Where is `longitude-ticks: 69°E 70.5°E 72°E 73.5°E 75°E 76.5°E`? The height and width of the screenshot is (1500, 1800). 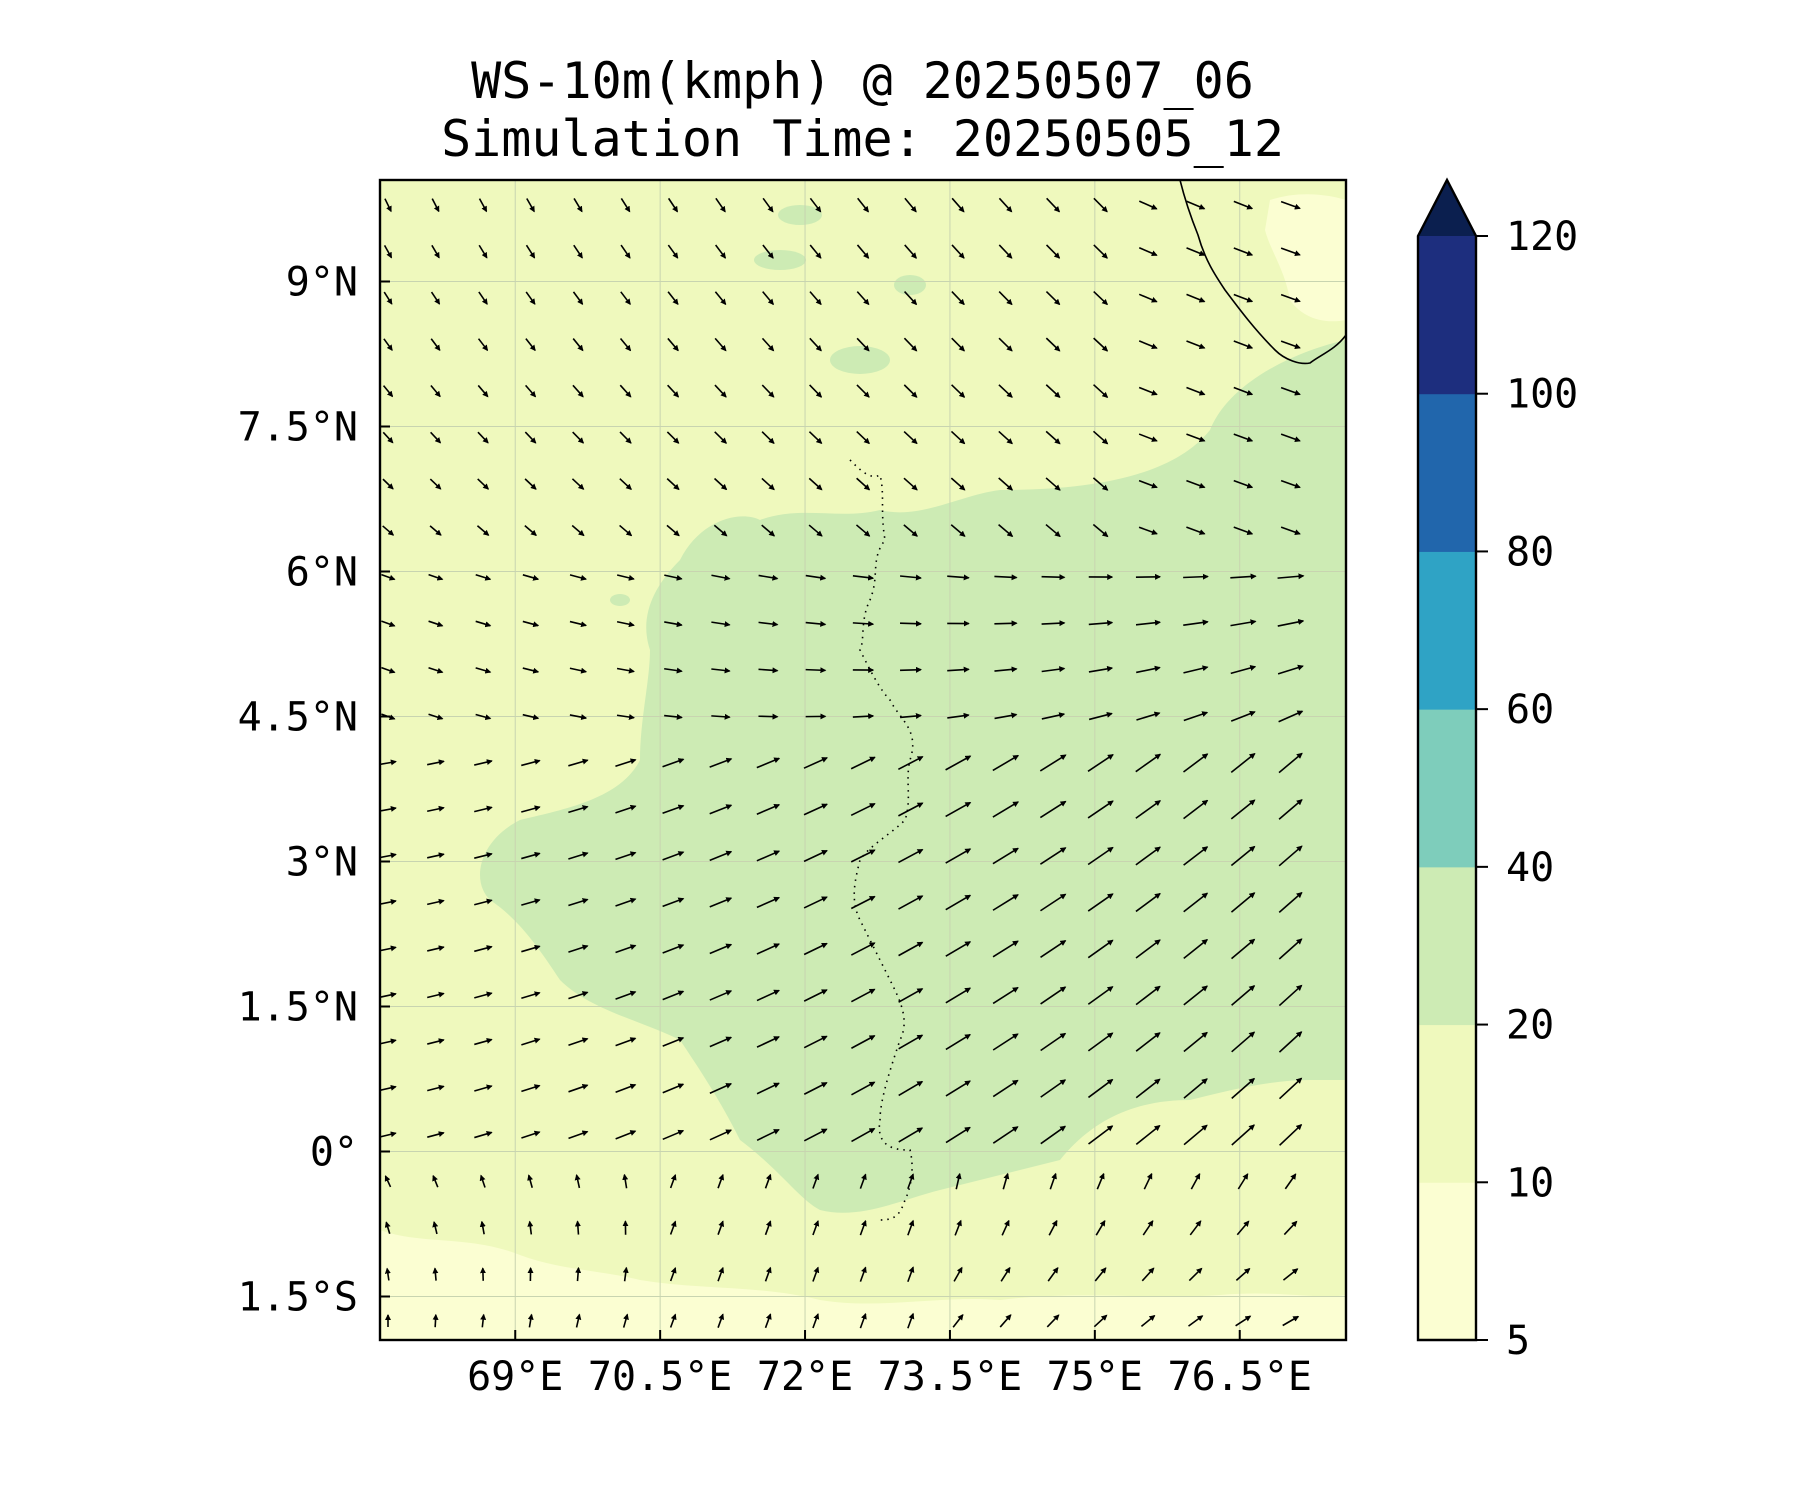
longitude-ticks: 69°E 70.5°E 72°E 73.5°E 75°E 76.5°E is located at coordinates (889, 1365).